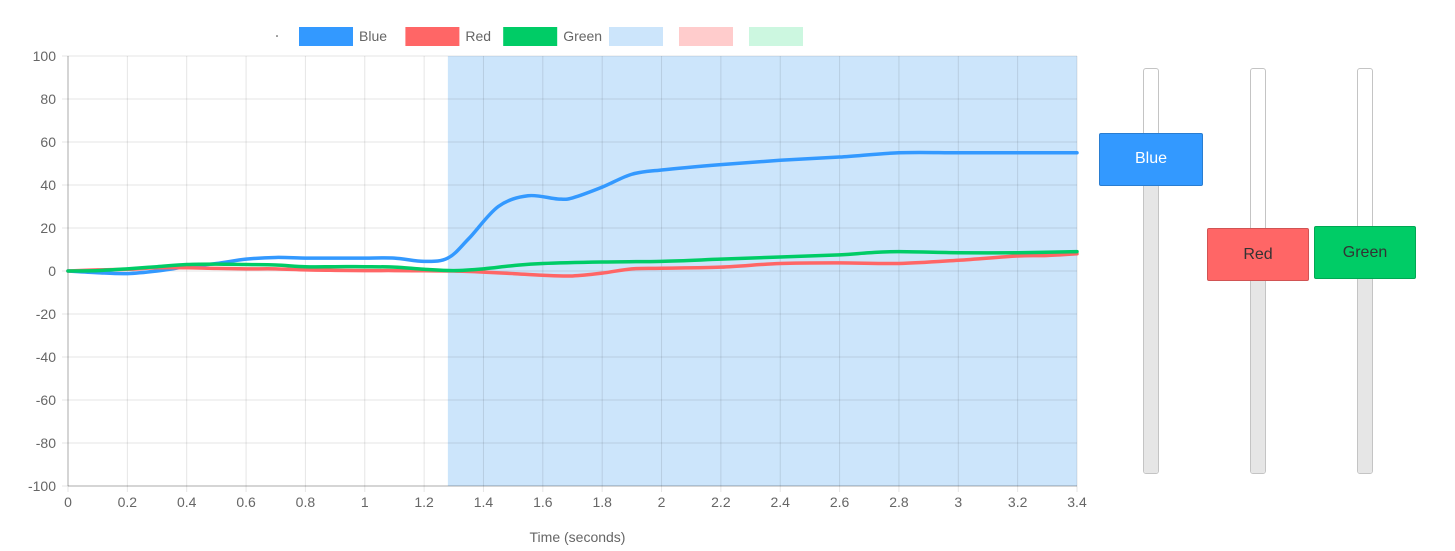 Image resolution: width=1455 pixels, height=551 pixels. I want to click on series-line-red, so click(572, 265).